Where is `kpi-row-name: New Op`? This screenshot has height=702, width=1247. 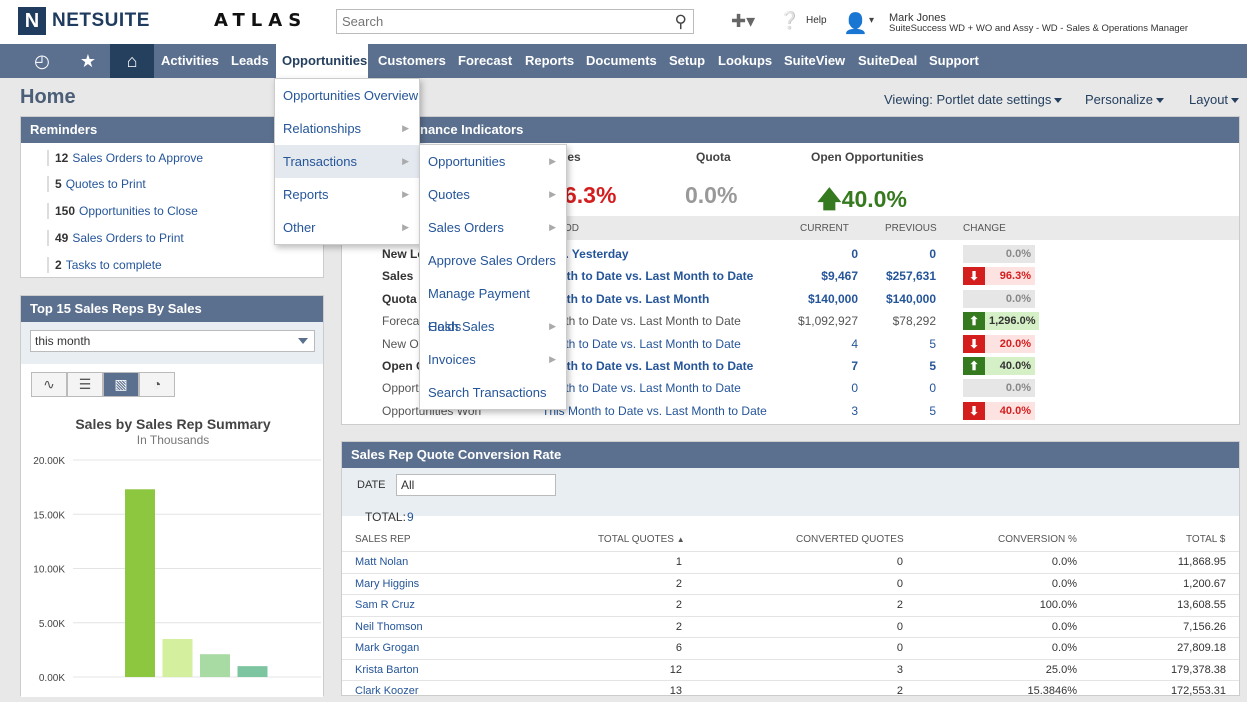 kpi-row-name: New Op is located at coordinates (404, 343).